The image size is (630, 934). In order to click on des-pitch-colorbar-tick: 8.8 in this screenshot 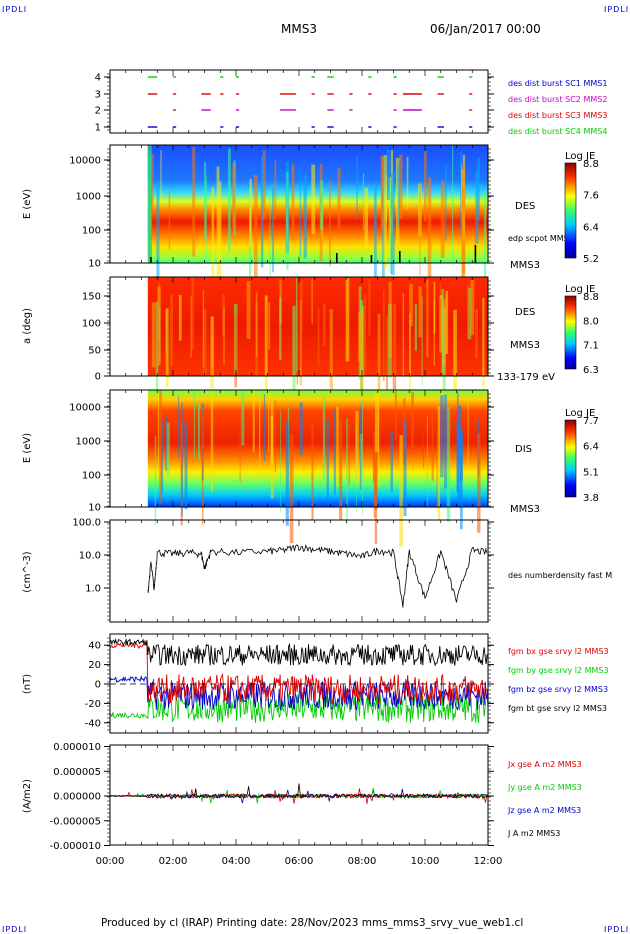, I will do `click(591, 297)`.